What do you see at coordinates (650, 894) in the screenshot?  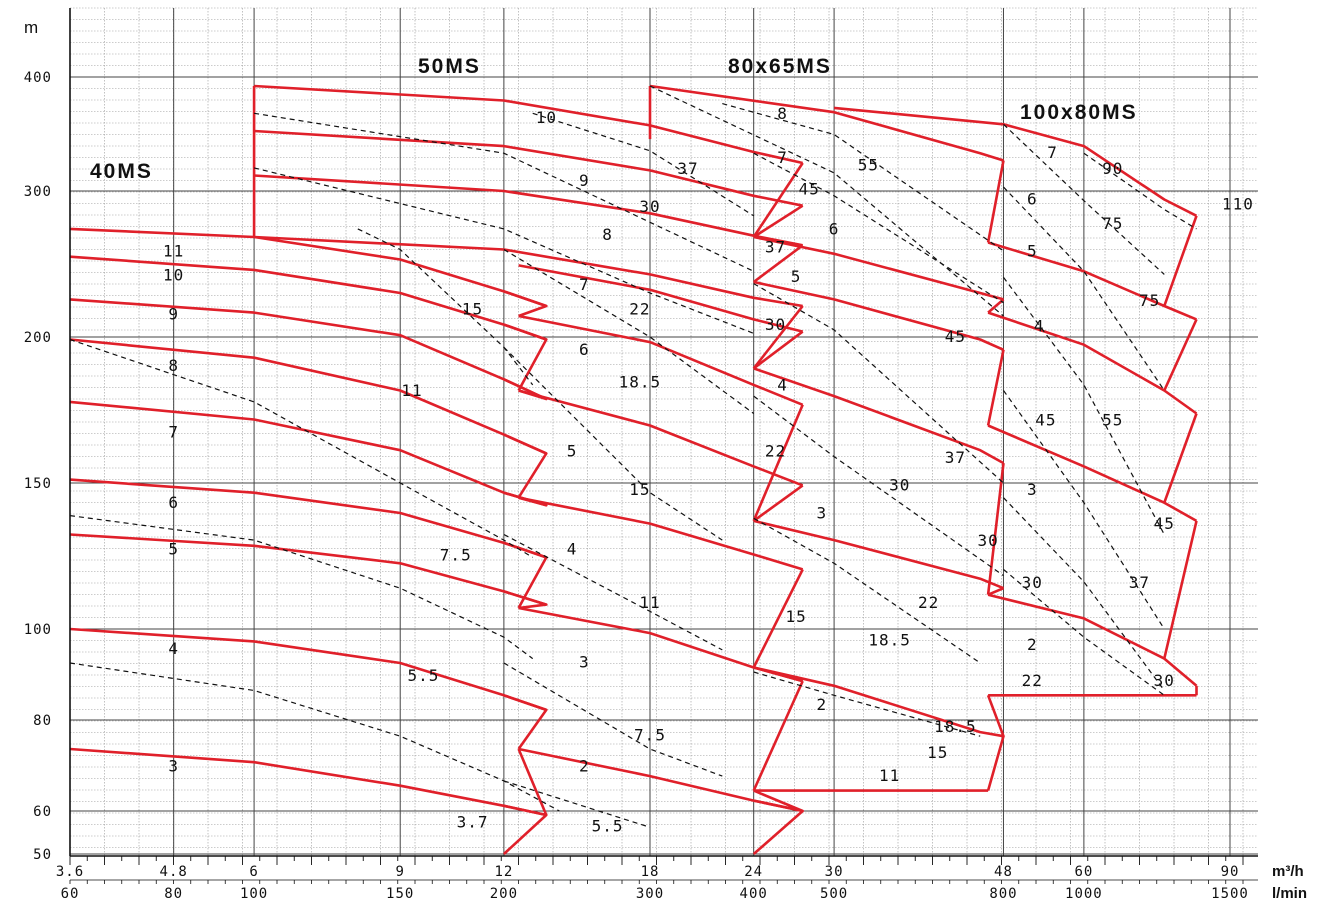 I see `x-tick-label-lmin: 300` at bounding box center [650, 894].